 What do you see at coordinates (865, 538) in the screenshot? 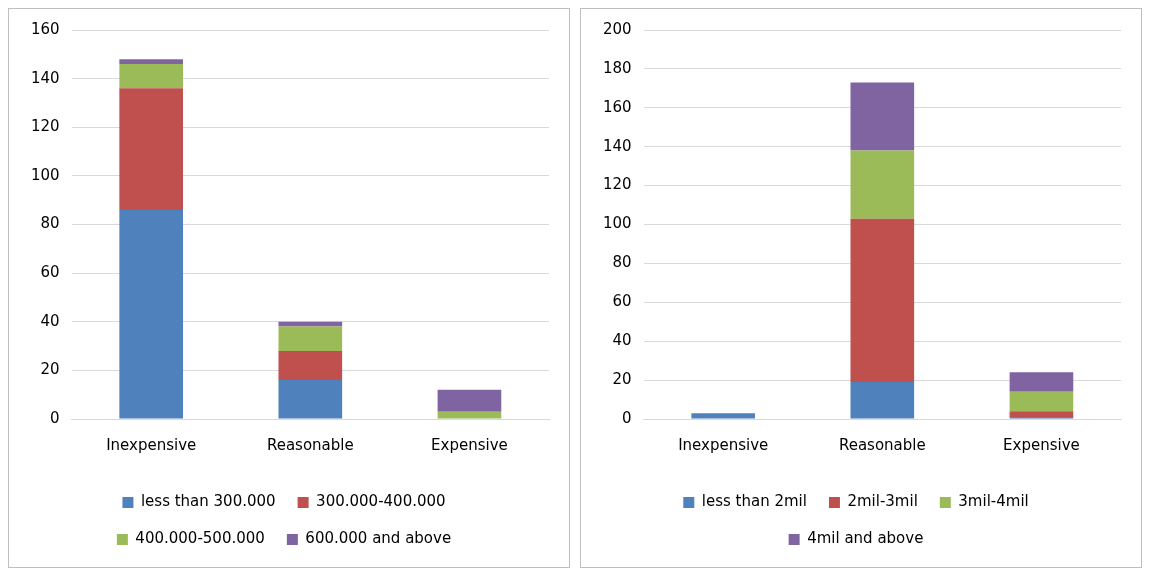
I see `legend-label: 4mil and above` at bounding box center [865, 538].